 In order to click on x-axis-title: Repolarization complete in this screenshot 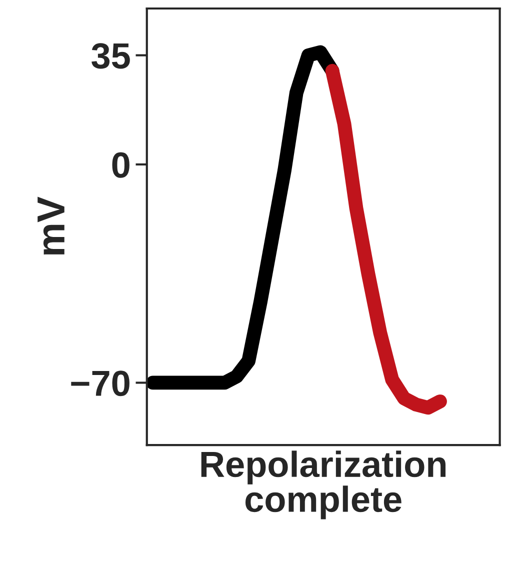, I will do `click(323, 485)`.